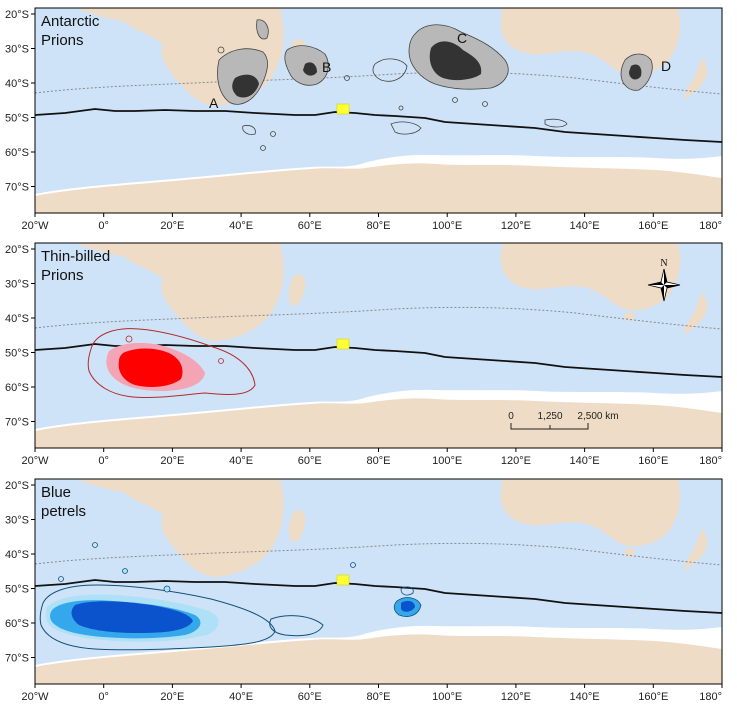 This screenshot has width=737, height=705. What do you see at coordinates (663, 263) in the screenshot?
I see `north-label: N` at bounding box center [663, 263].